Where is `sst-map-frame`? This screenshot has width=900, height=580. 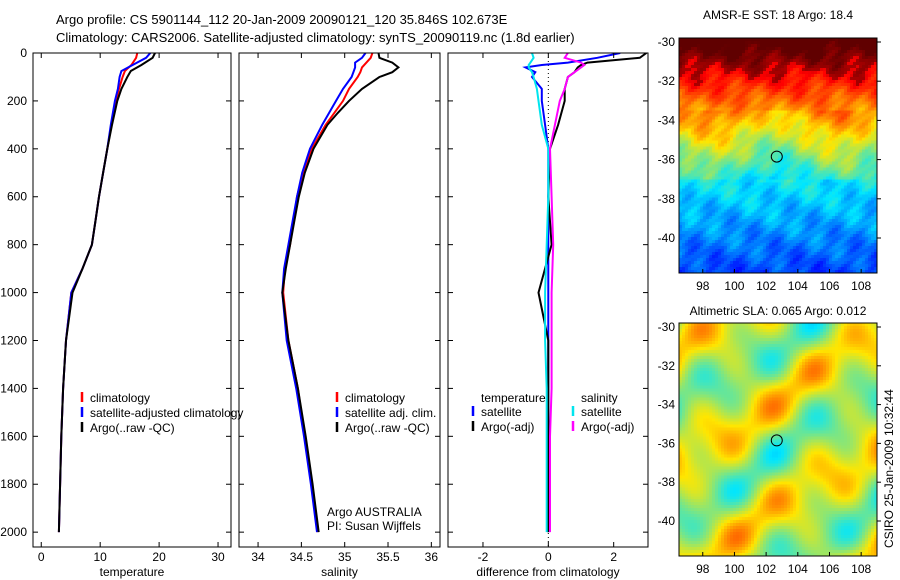
sst-map-frame is located at coordinates (778, 155).